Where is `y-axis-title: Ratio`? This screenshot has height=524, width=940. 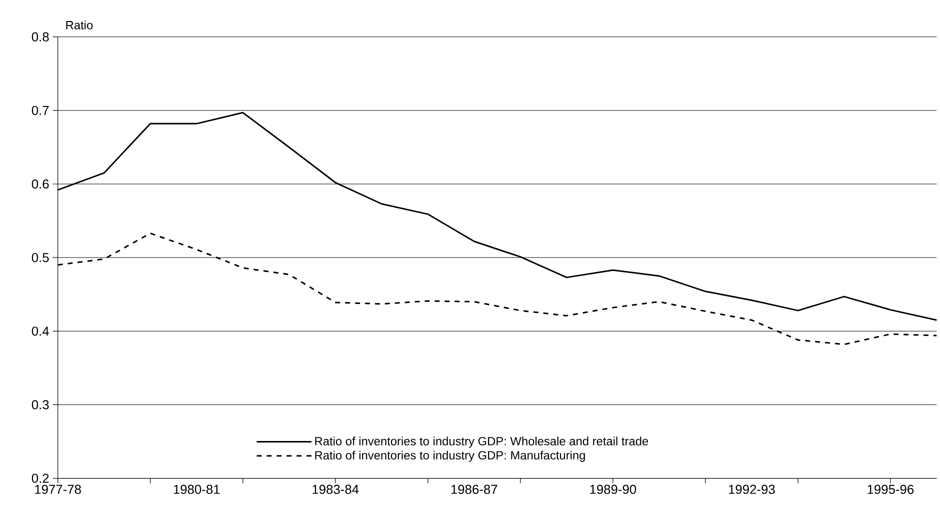 y-axis-title: Ratio is located at coordinates (79, 25).